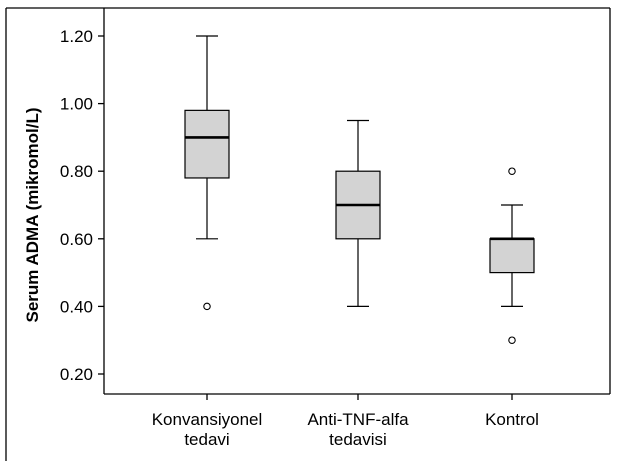 The image size is (617, 461). What do you see at coordinates (76, 104) in the screenshot?
I see `y-tick-label: 1.00` at bounding box center [76, 104].